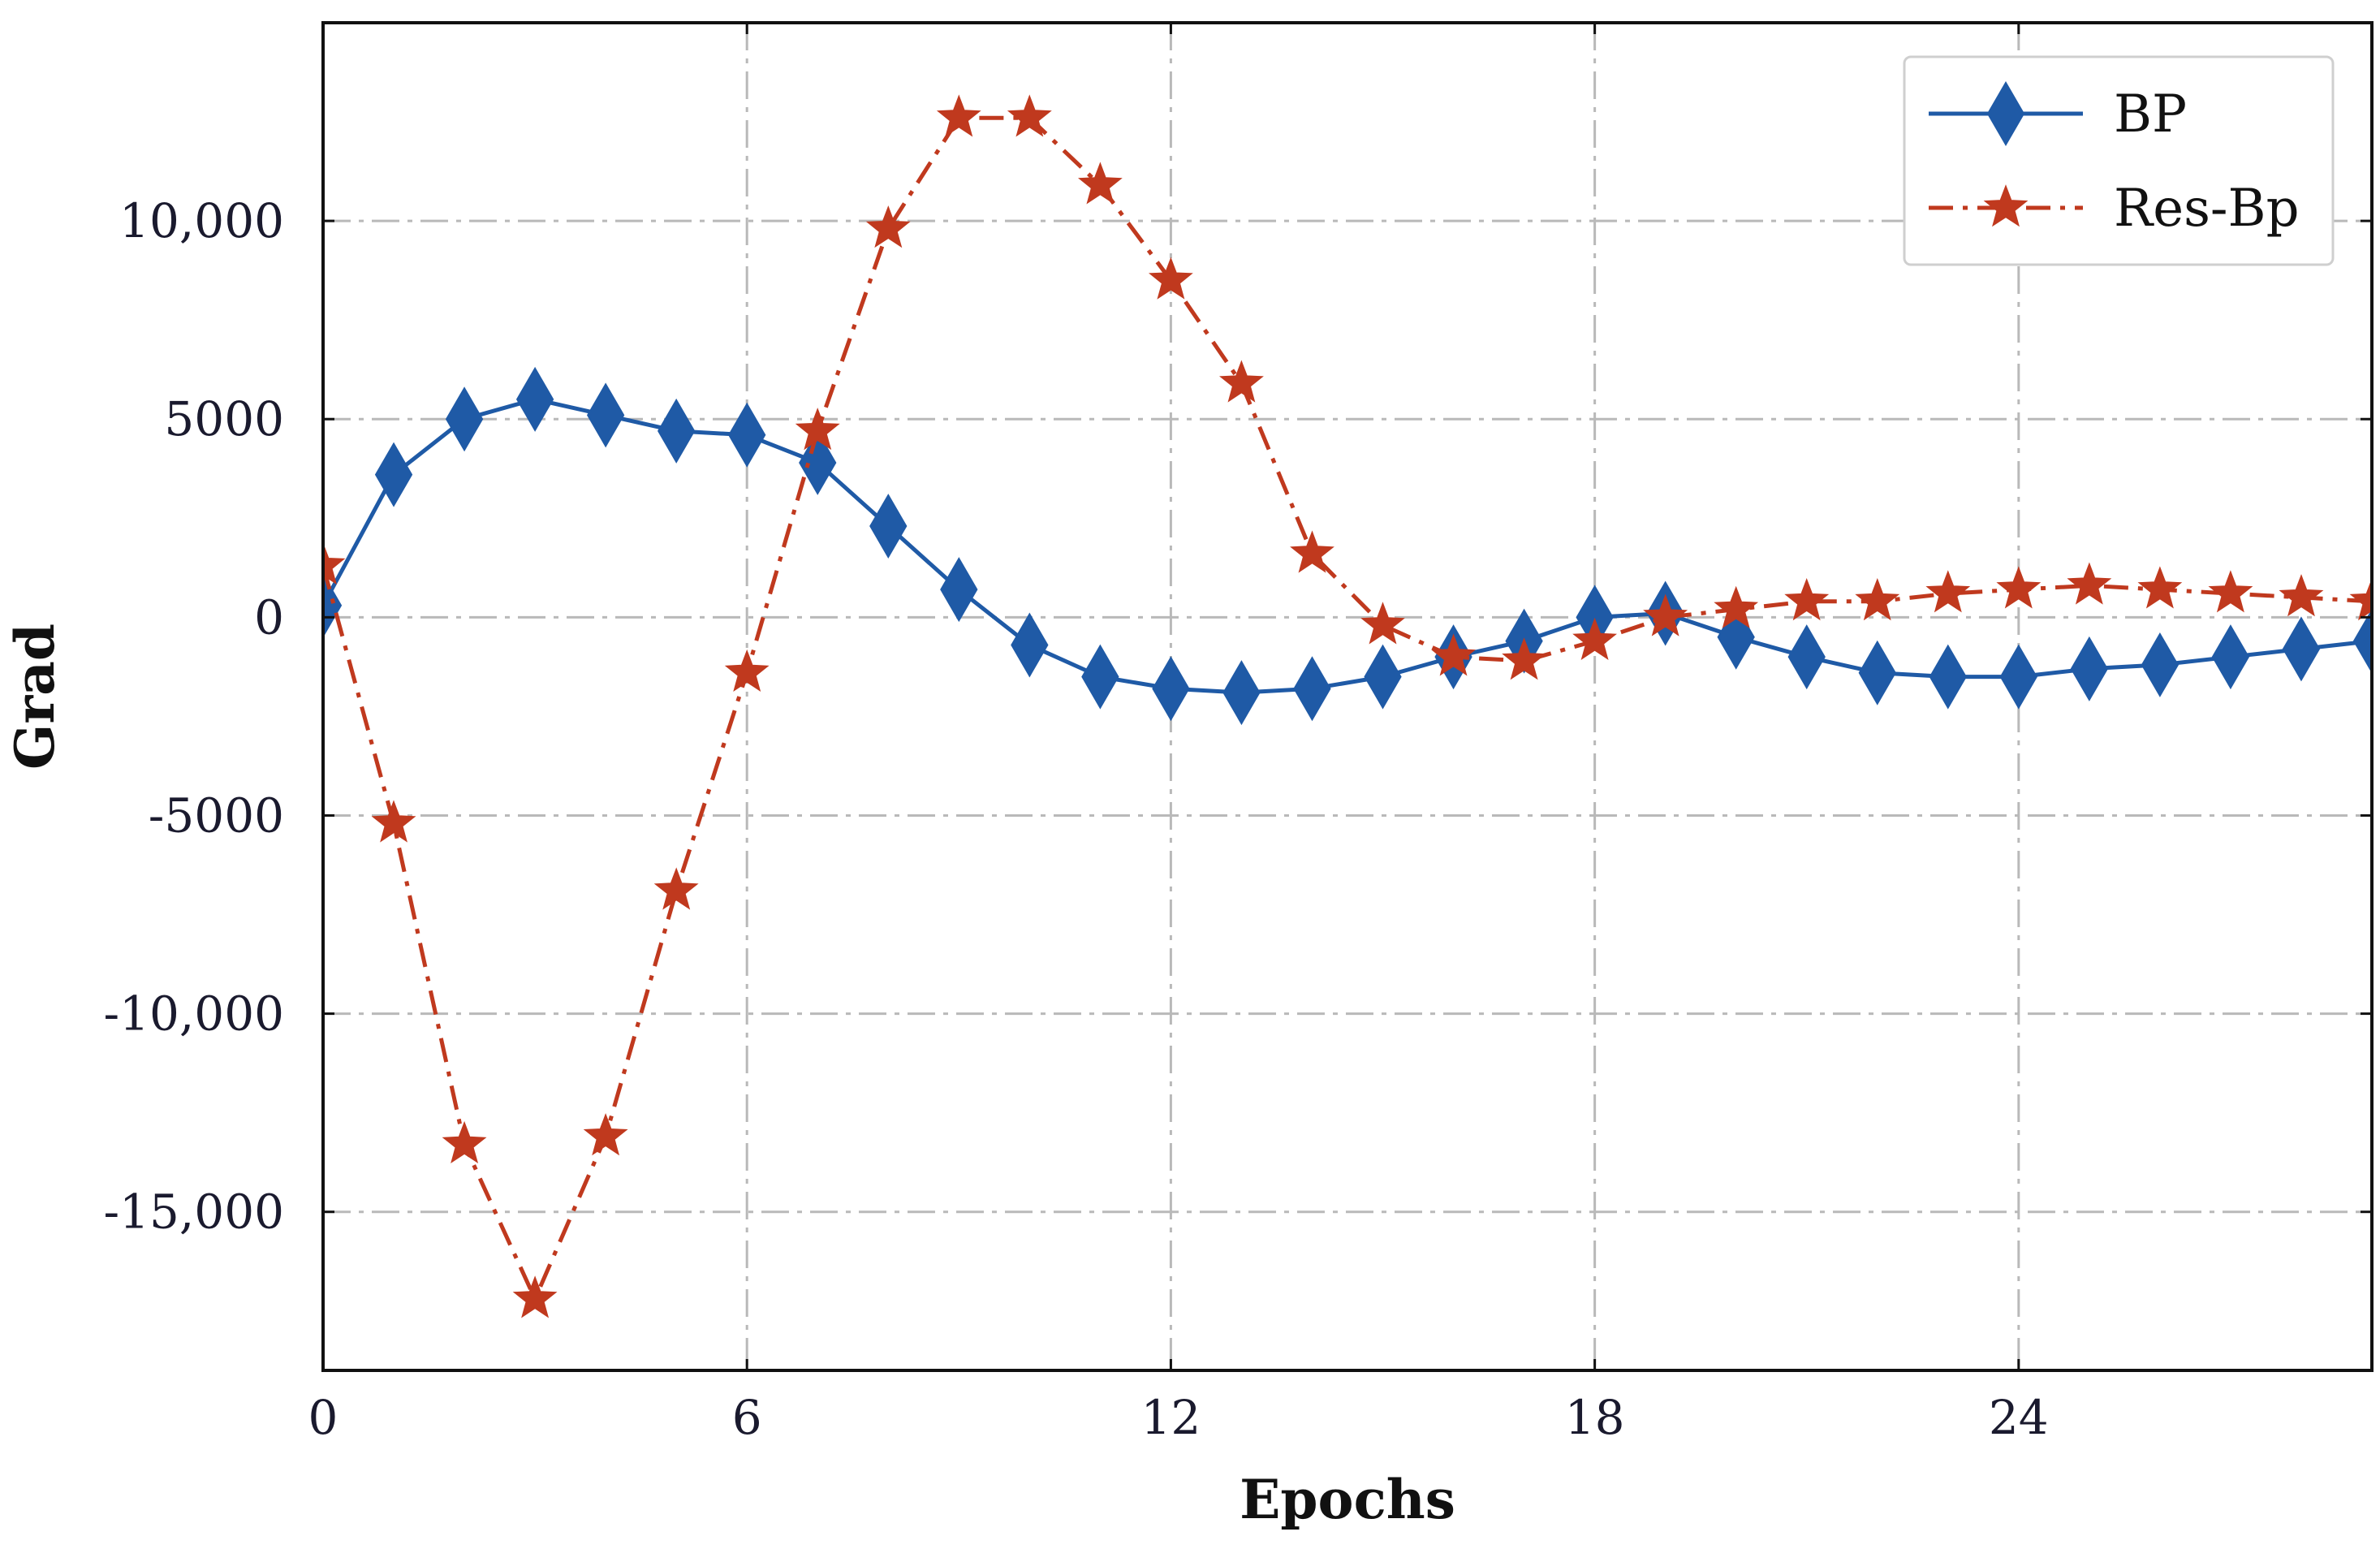  What do you see at coordinates (747, 1417) in the screenshot?
I see `x-tick-label: 6` at bounding box center [747, 1417].